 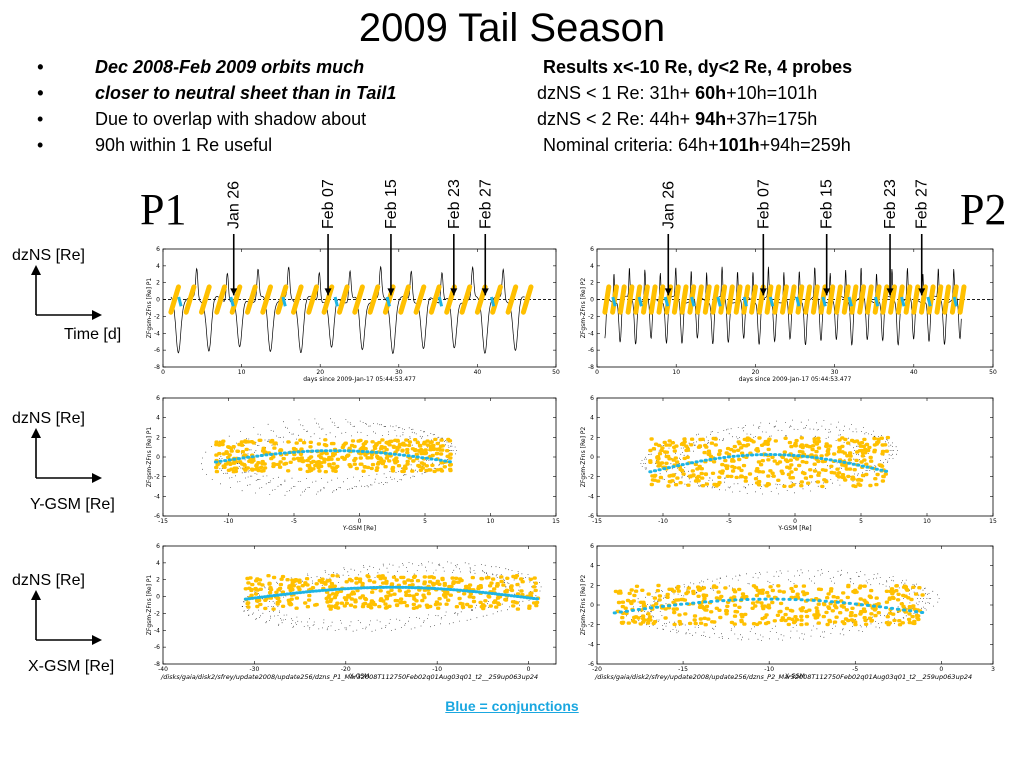 I want to click on side-label-bottom: X-GSM [Re], so click(x=71, y=666).